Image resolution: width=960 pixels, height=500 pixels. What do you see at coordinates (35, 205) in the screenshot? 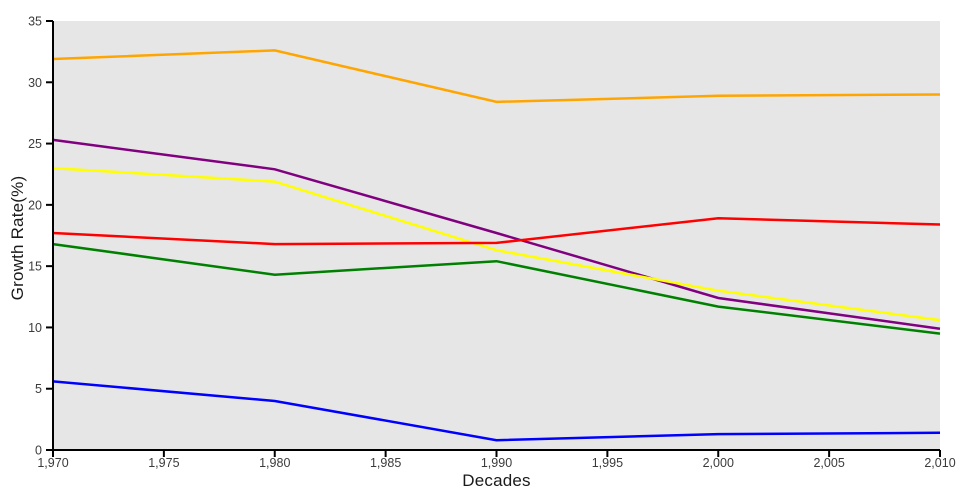
I see `y-tick-label: 20` at bounding box center [35, 205].